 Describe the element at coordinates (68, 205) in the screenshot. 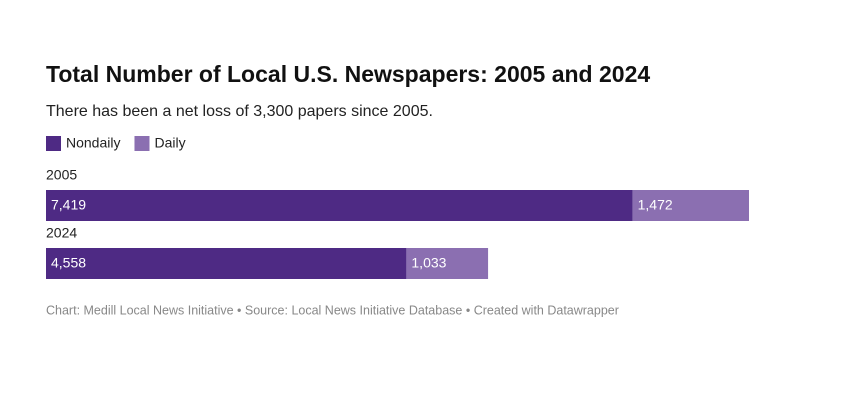

I see `value-label: 7,419` at that location.